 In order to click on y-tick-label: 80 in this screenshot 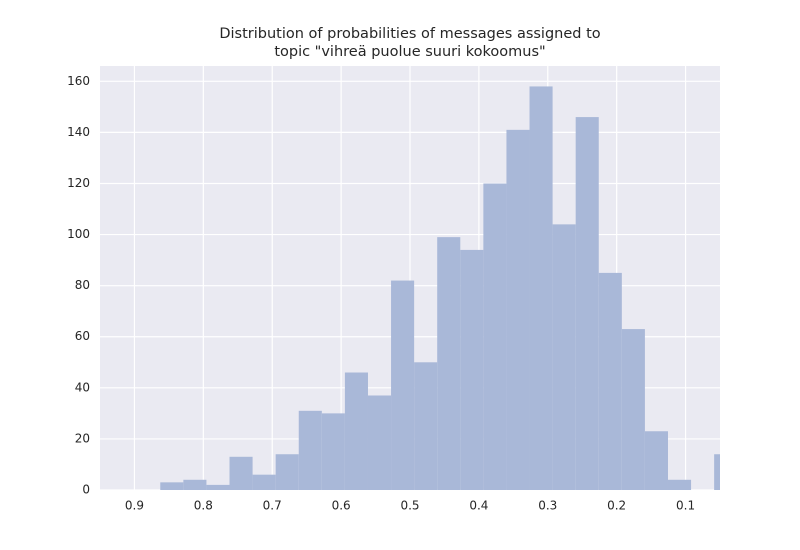, I will do `click(82, 285)`.